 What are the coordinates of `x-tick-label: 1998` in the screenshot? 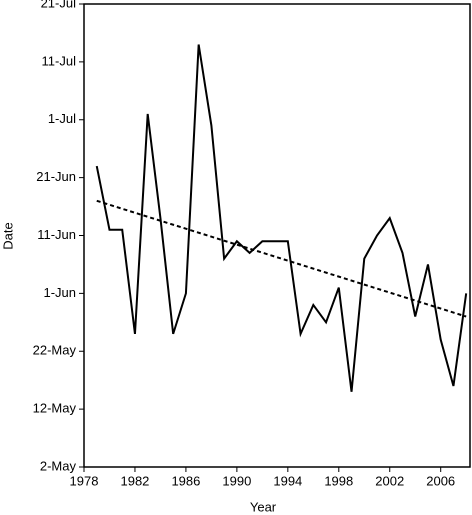 It's located at (338, 480).